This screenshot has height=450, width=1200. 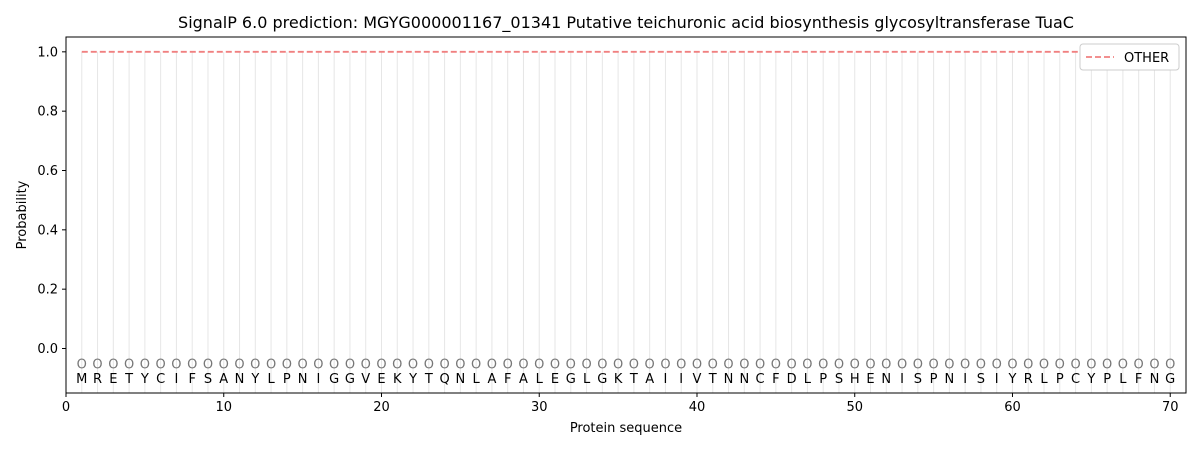 I want to click on state-mark-52: O, so click(x=886, y=364).